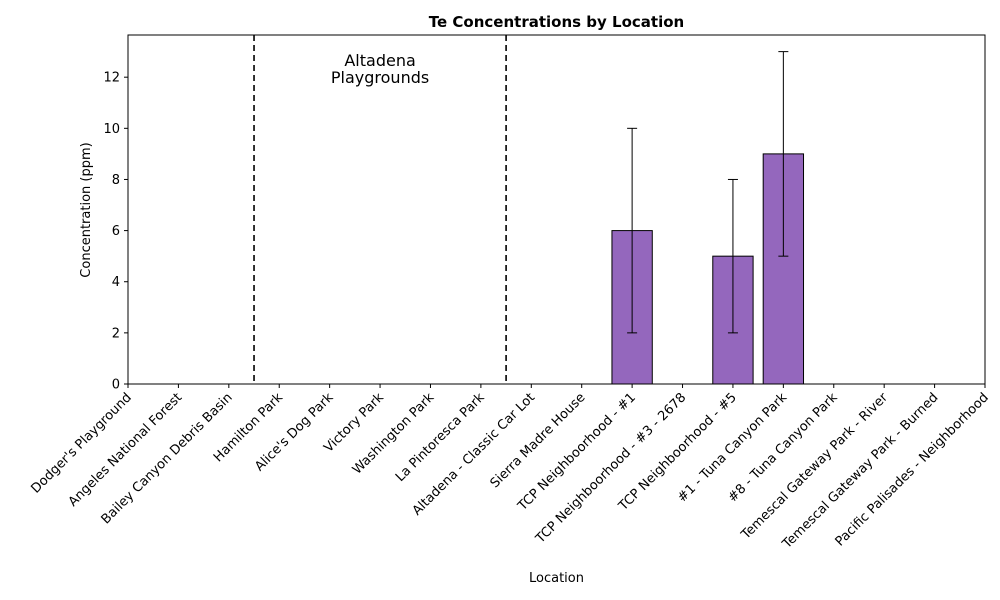 This screenshot has height=600, width=1000. I want to click on x-axis-label: Location, so click(556, 578).